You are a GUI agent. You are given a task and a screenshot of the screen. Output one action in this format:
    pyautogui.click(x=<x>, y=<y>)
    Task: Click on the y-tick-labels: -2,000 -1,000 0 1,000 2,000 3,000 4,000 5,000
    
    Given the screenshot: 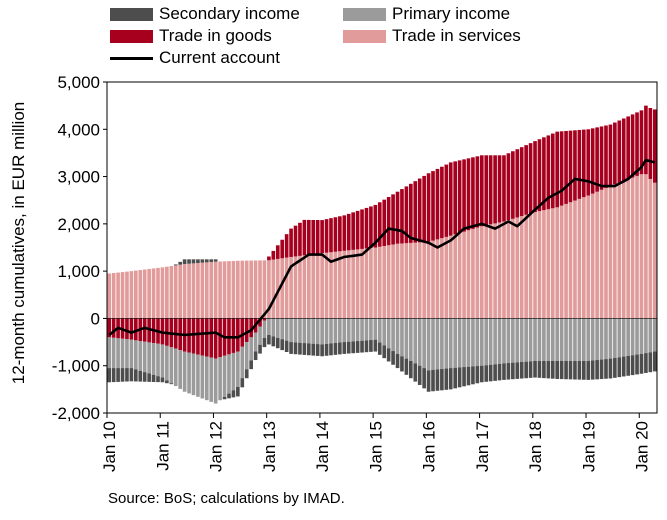 What is the action you would take?
    pyautogui.click(x=76, y=248)
    